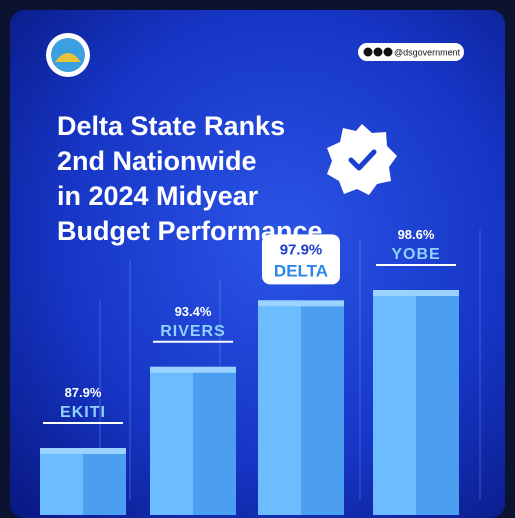  What do you see at coordinates (427, 53) in the screenshot?
I see `social-handle: @dsgovernment` at bounding box center [427, 53].